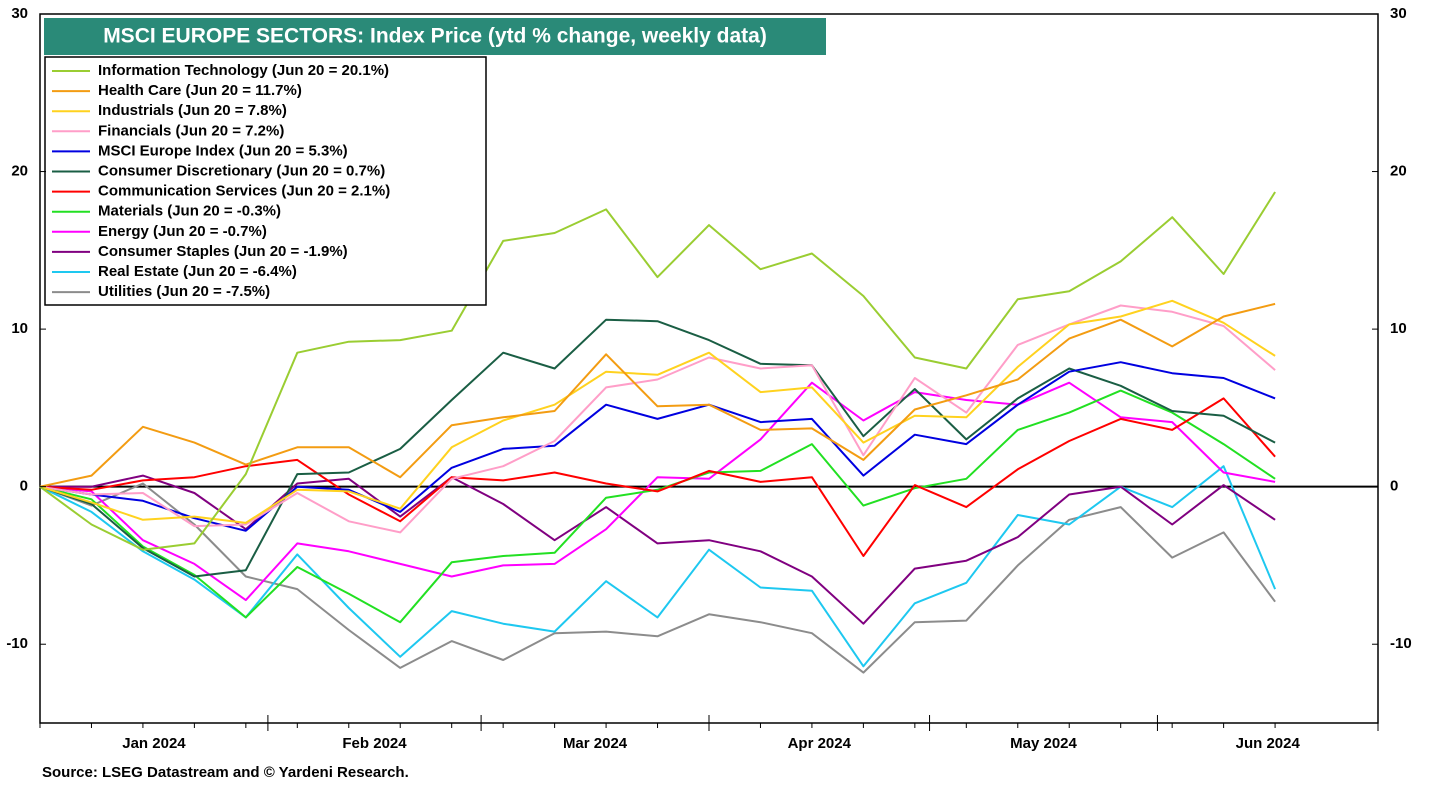 The width and height of the screenshot is (1434, 787). Describe the element at coordinates (595, 743) in the screenshot. I see `x-tick-label: Mar 2024` at that location.